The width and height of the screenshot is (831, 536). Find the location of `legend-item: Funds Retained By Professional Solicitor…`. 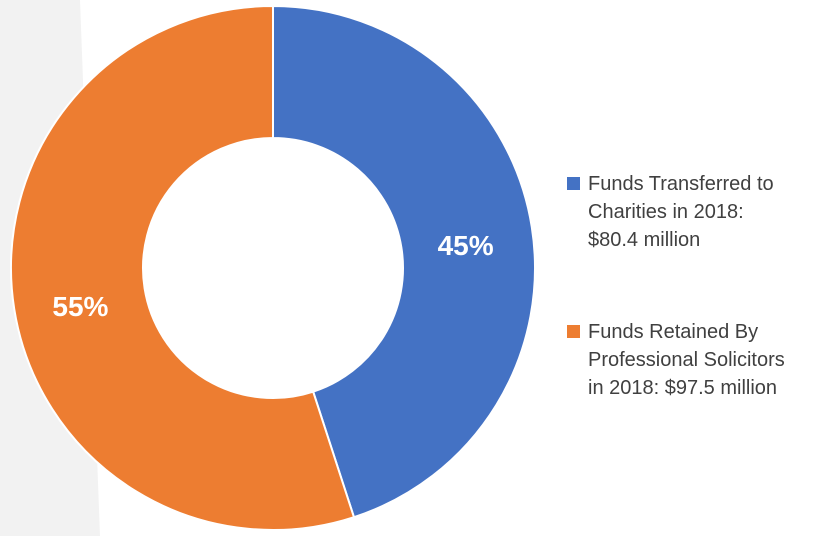

legend-item: Funds Retained By Professional Solicitor… is located at coordinates (679, 360).